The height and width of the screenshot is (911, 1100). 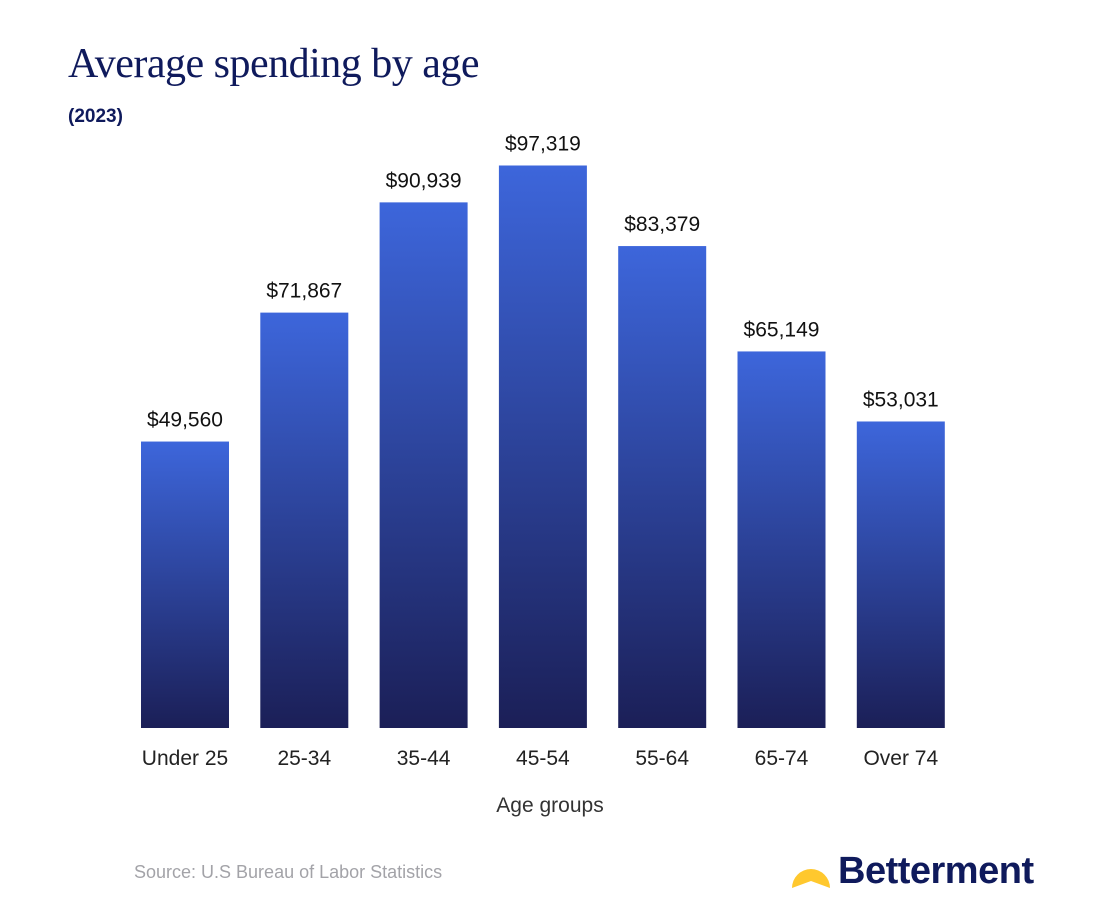 What do you see at coordinates (549, 805) in the screenshot?
I see `x-axis-label: Age groups` at bounding box center [549, 805].